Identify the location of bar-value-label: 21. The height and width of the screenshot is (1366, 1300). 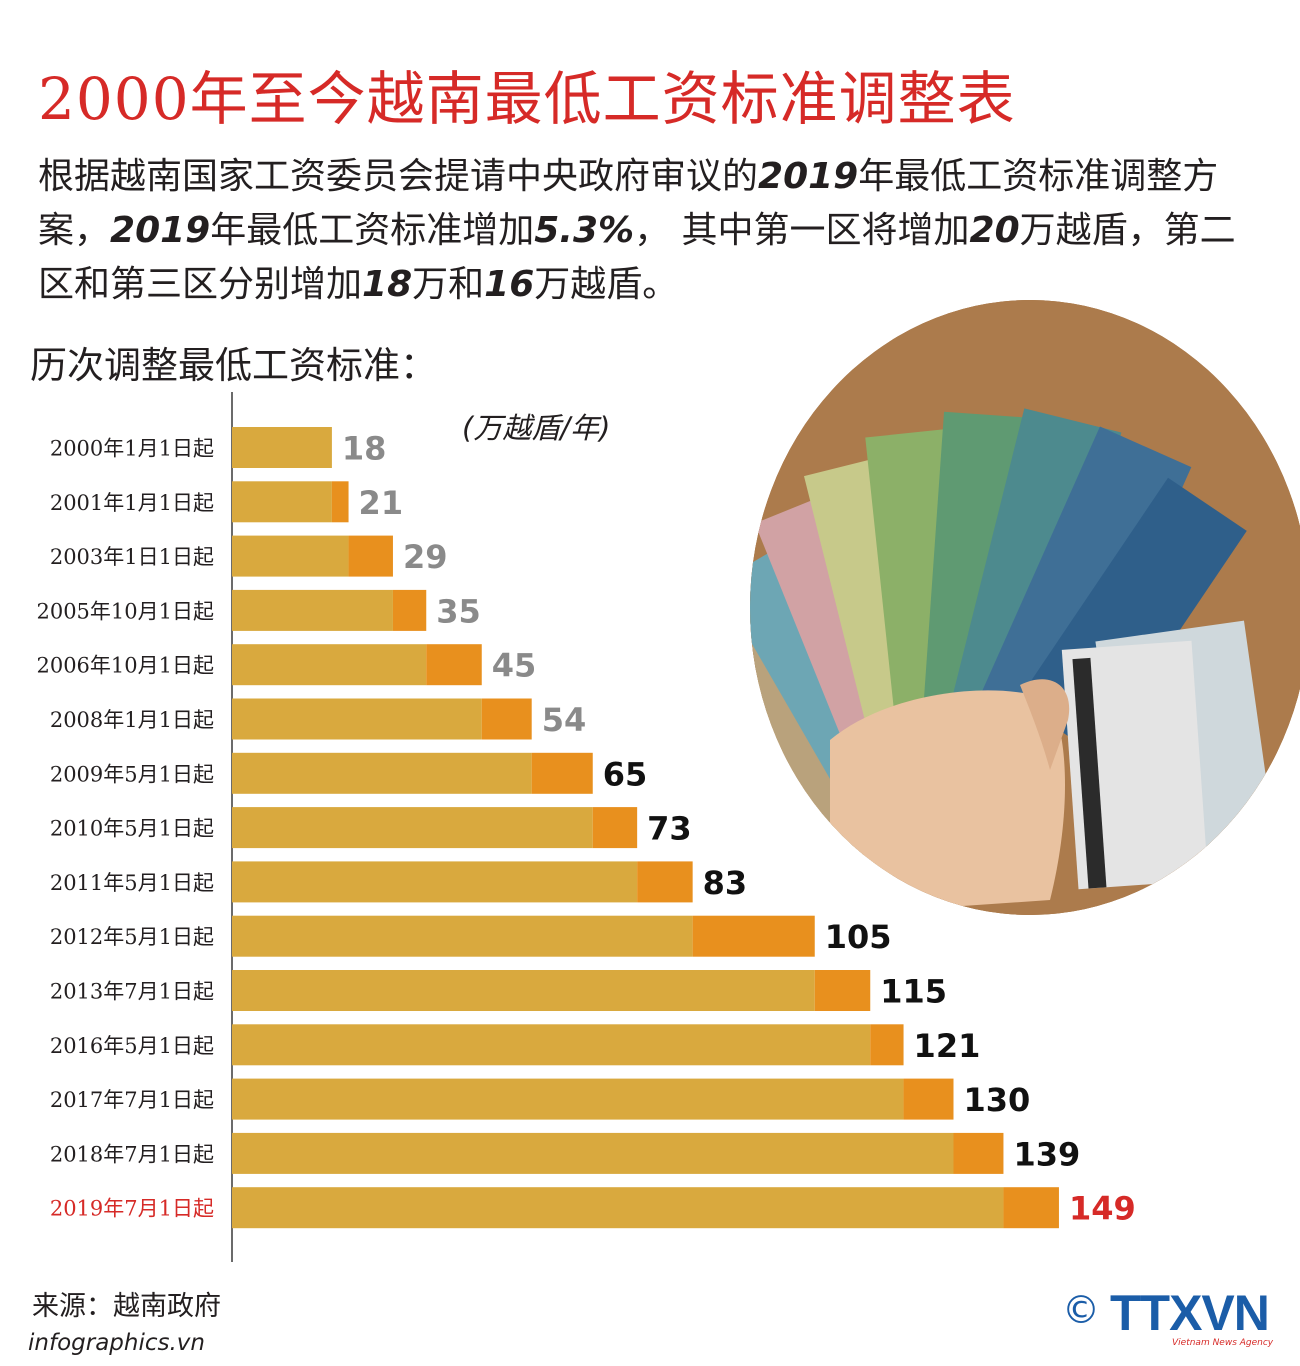
(381, 503).